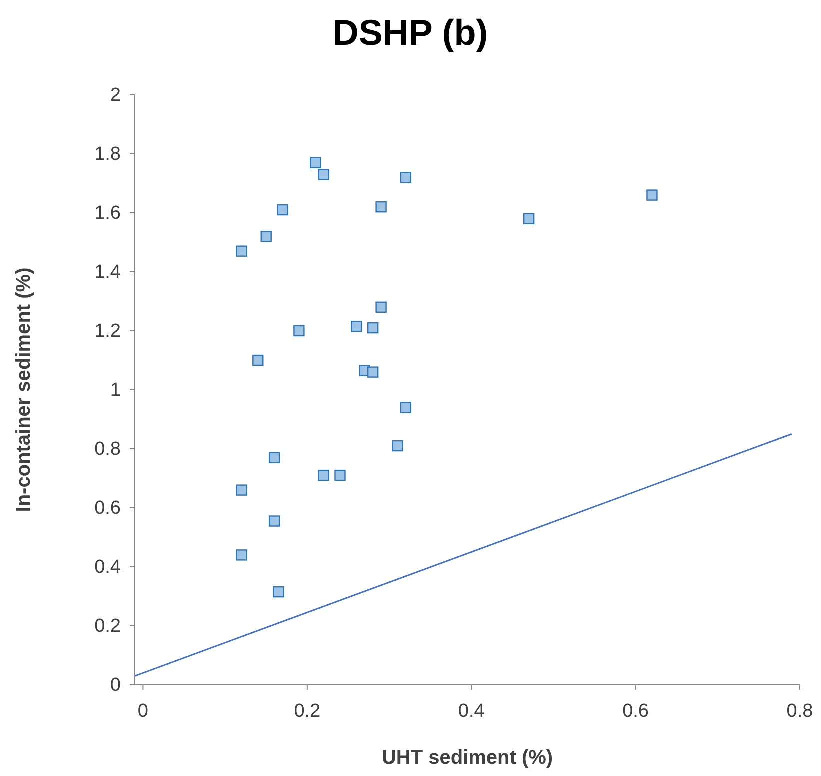 The image size is (821, 776). What do you see at coordinates (307, 711) in the screenshot?
I see `x-tick-label: 0.2` at bounding box center [307, 711].